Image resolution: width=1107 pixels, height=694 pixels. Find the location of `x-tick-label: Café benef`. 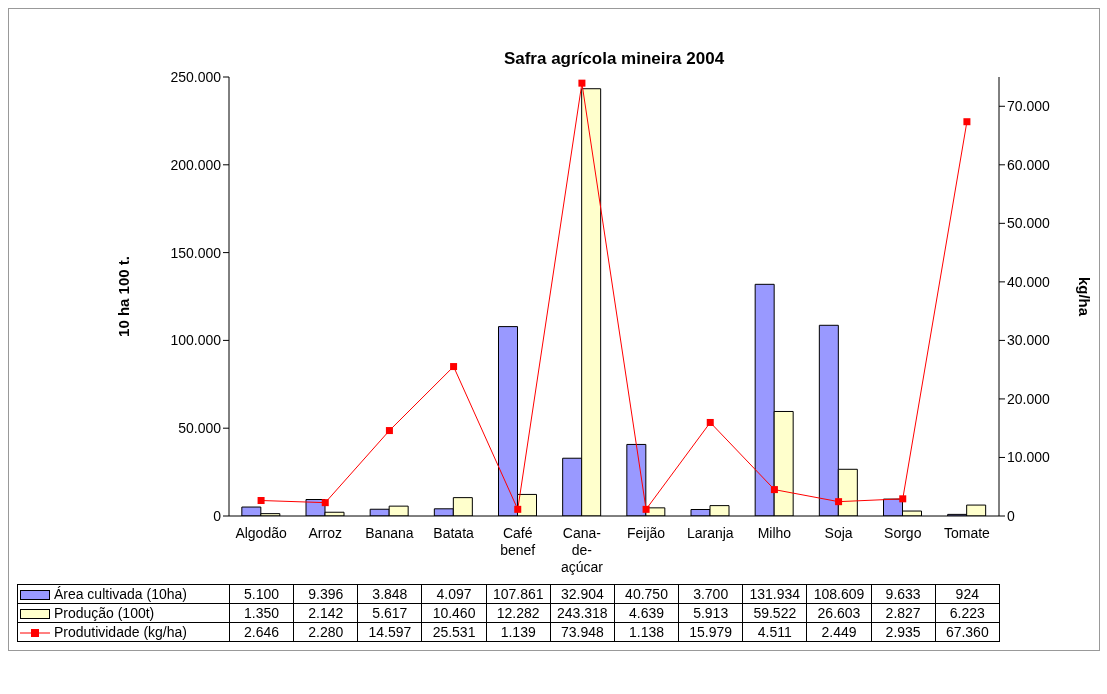

x-tick-label: Café benef is located at coordinates (518, 541).